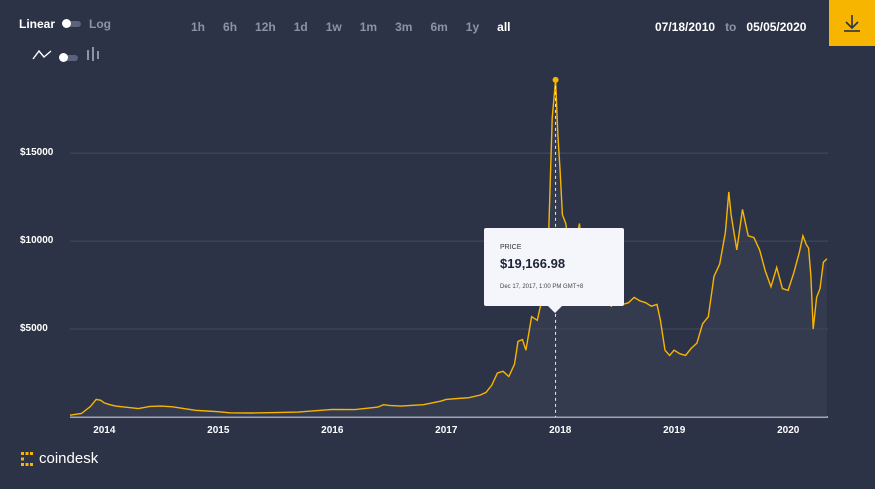 This screenshot has width=875, height=489. Describe the element at coordinates (27, 458) in the screenshot. I see `coindesk-logo-icon` at that location.